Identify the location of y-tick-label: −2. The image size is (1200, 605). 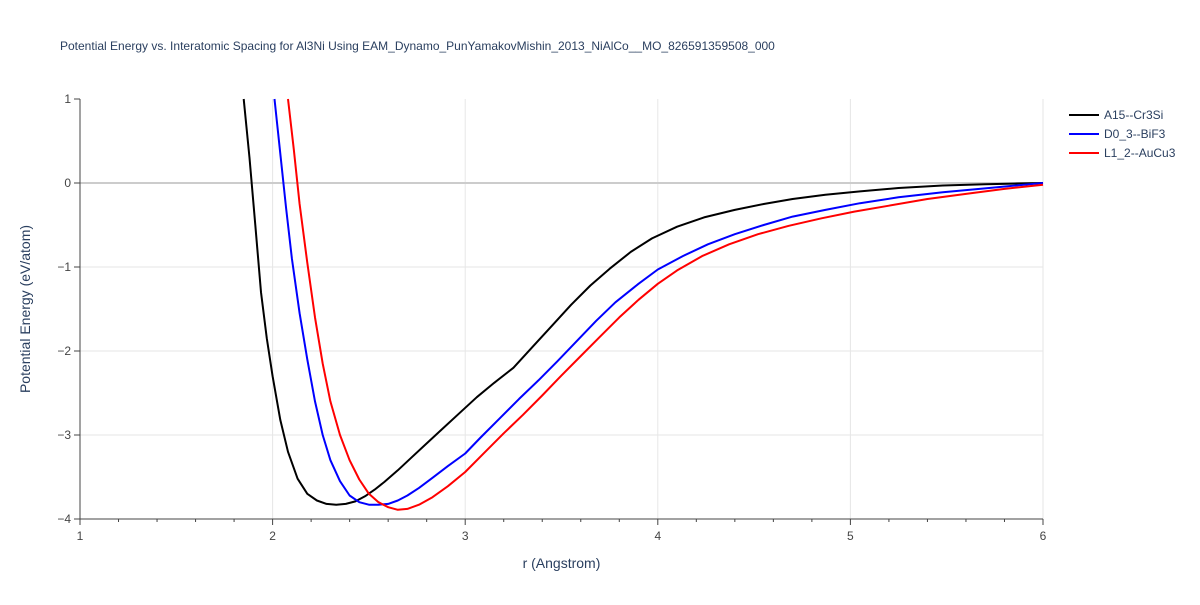
(64, 351).